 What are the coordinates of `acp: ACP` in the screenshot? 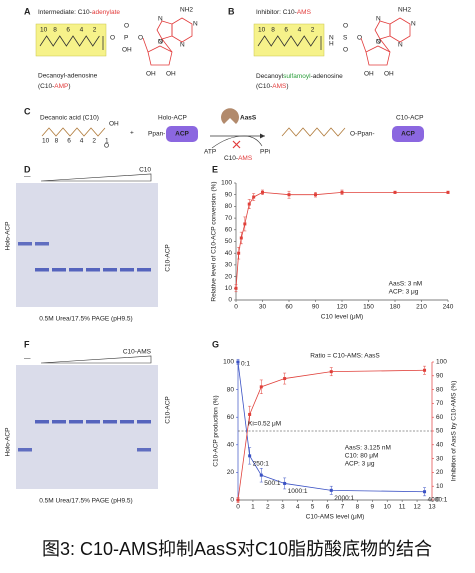 It's located at (182, 134).